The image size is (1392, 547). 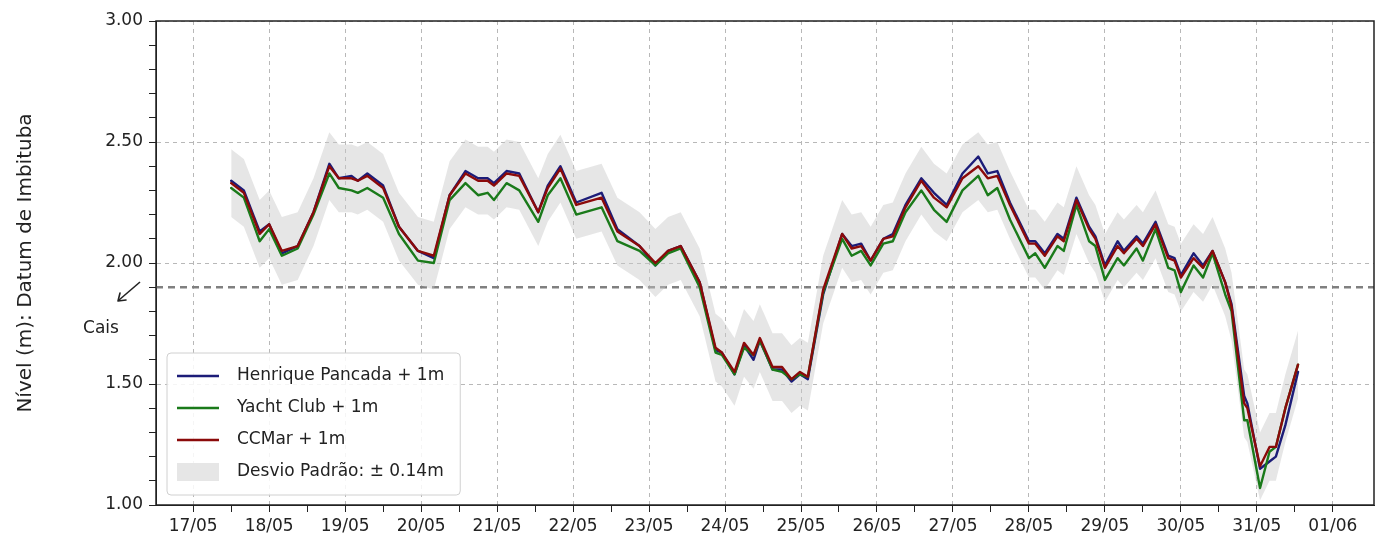 I want to click on x-tick-label: 29/05, so click(x=1105, y=524).